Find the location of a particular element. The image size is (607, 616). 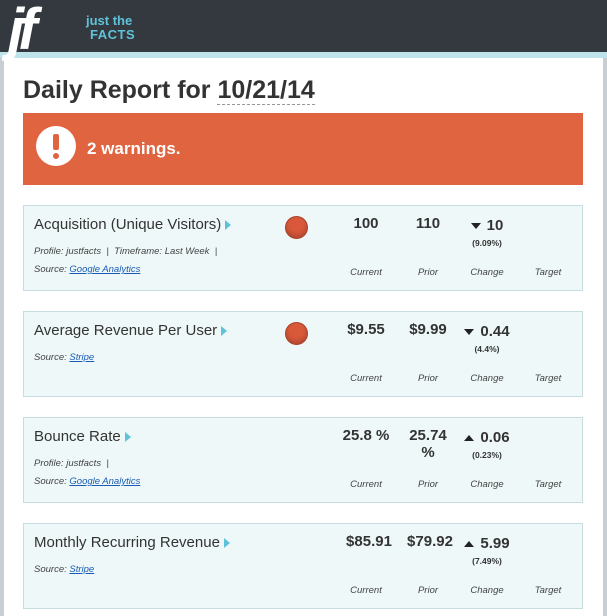

change-value-wrap: 10 is located at coordinates (487, 225).